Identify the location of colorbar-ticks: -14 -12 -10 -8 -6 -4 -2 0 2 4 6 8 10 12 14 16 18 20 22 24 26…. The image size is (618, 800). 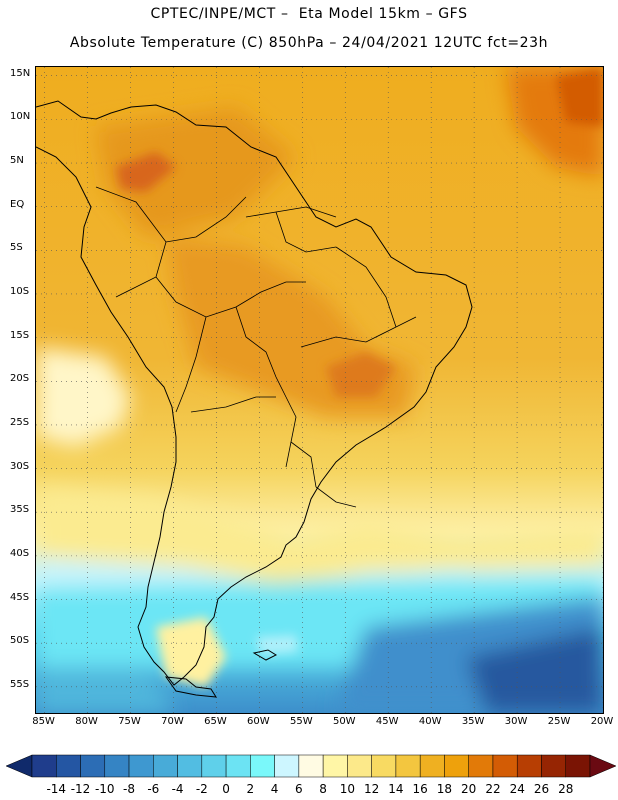
(309, 789).